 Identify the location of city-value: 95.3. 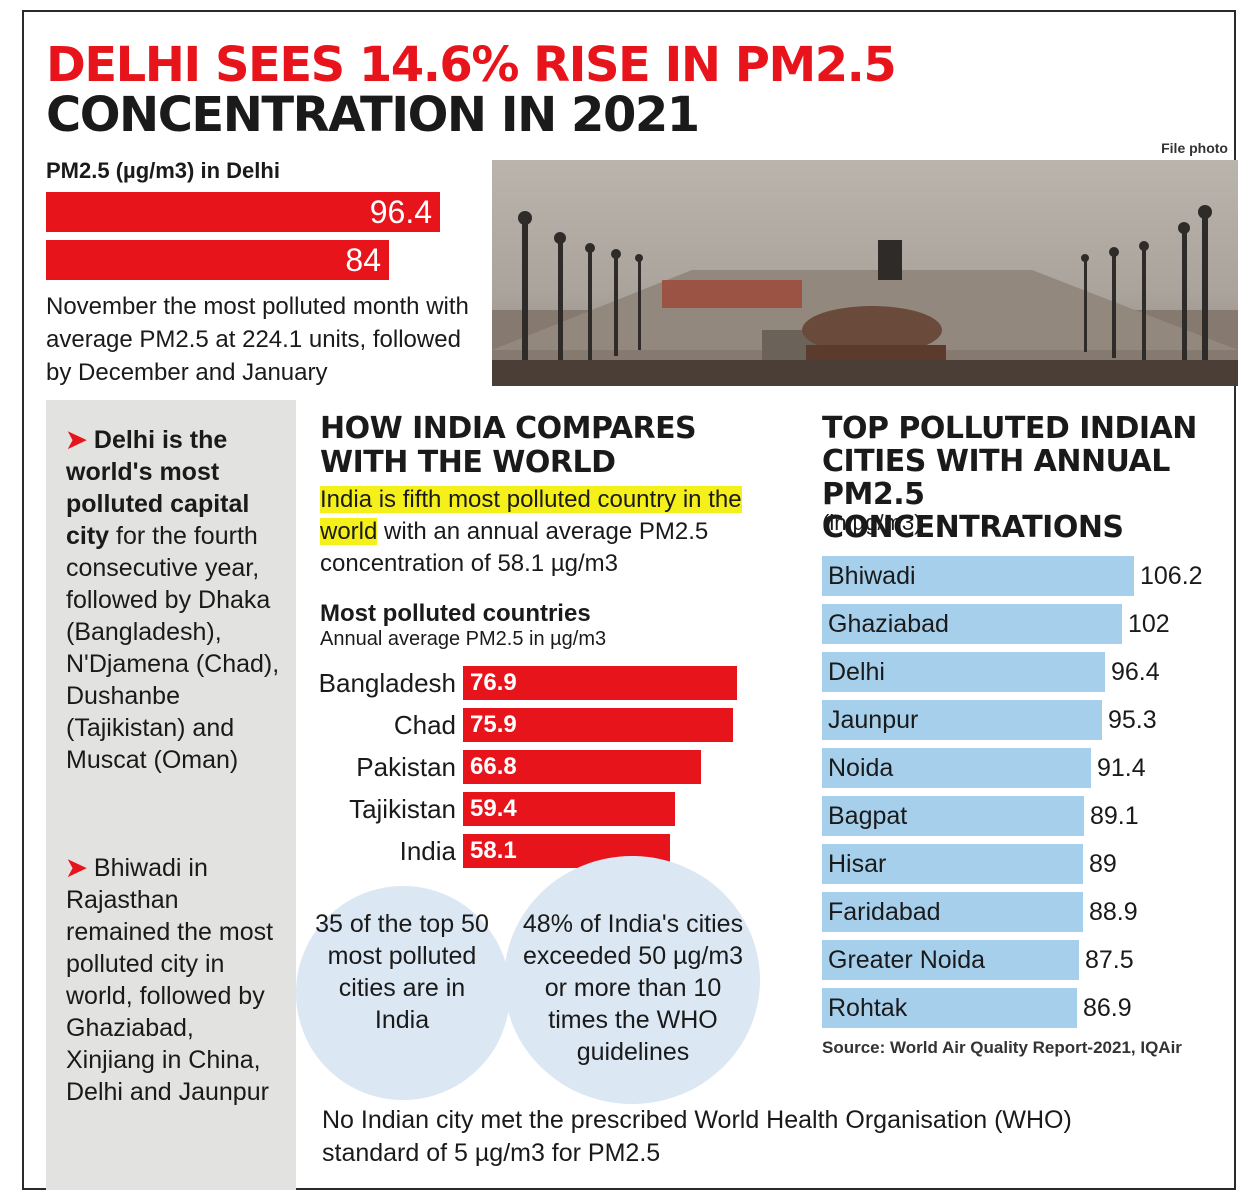
(1132, 720).